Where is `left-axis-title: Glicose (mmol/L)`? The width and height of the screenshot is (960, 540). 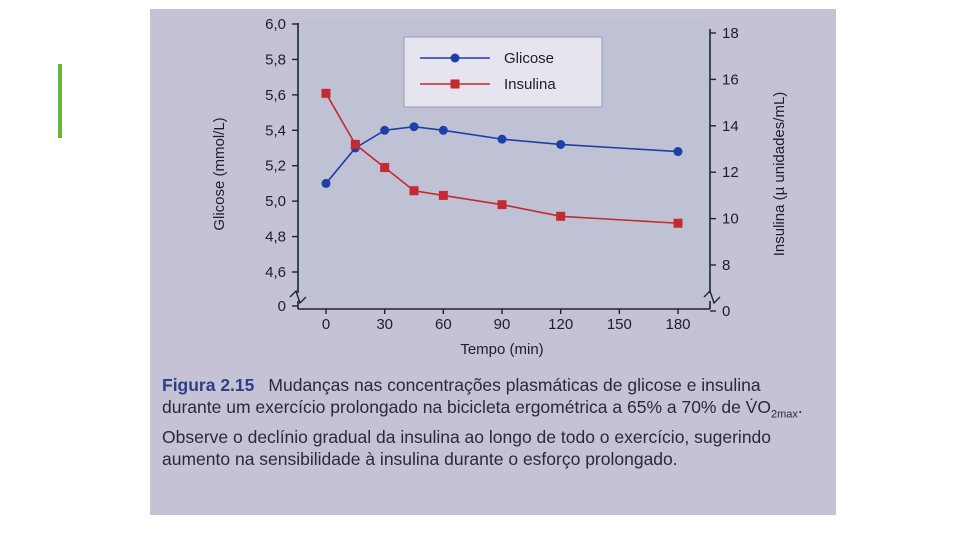
left-axis-title: Glicose (mmol/L) is located at coordinates (219, 173).